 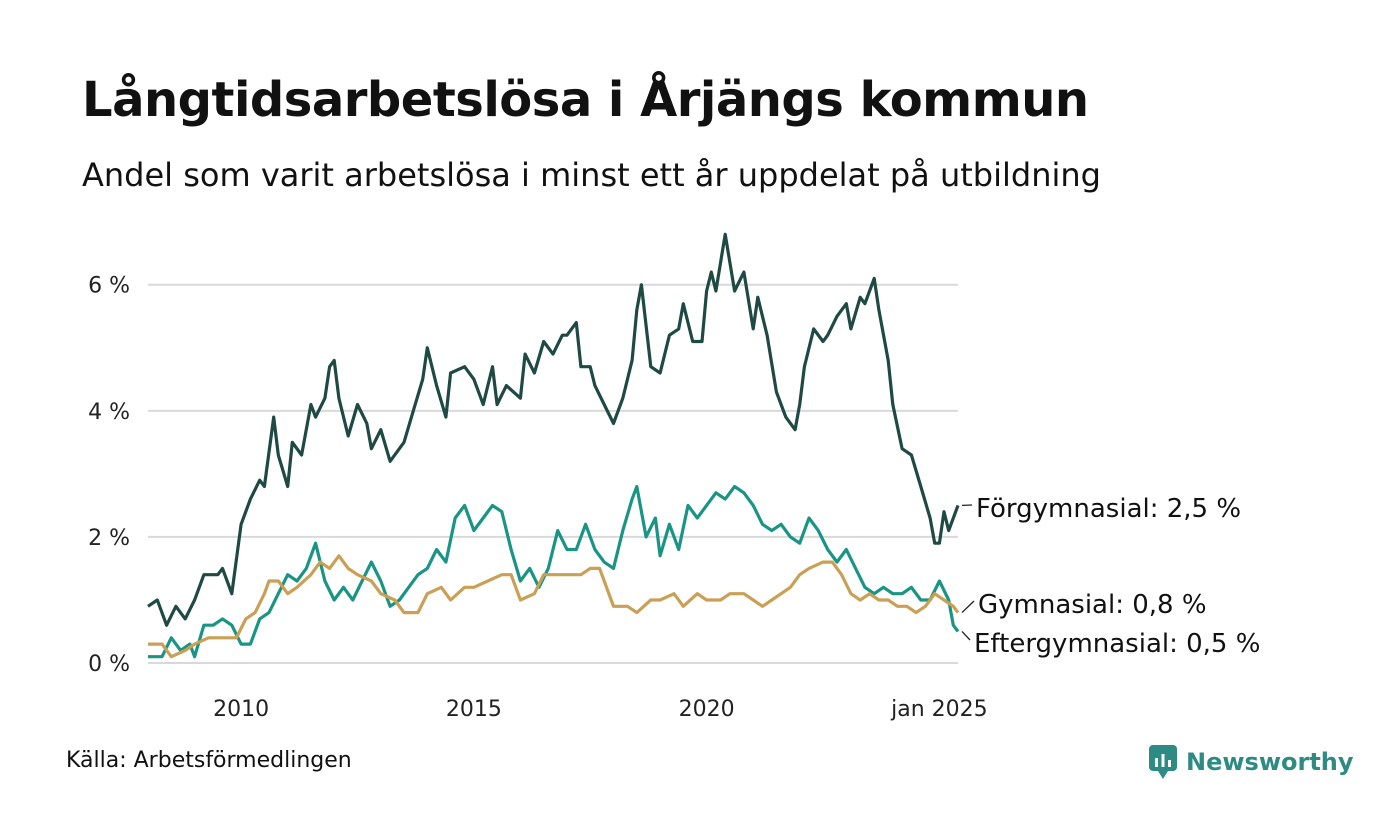 What do you see at coordinates (109, 286) in the screenshot?
I see `y-tick-label: 6 %` at bounding box center [109, 286].